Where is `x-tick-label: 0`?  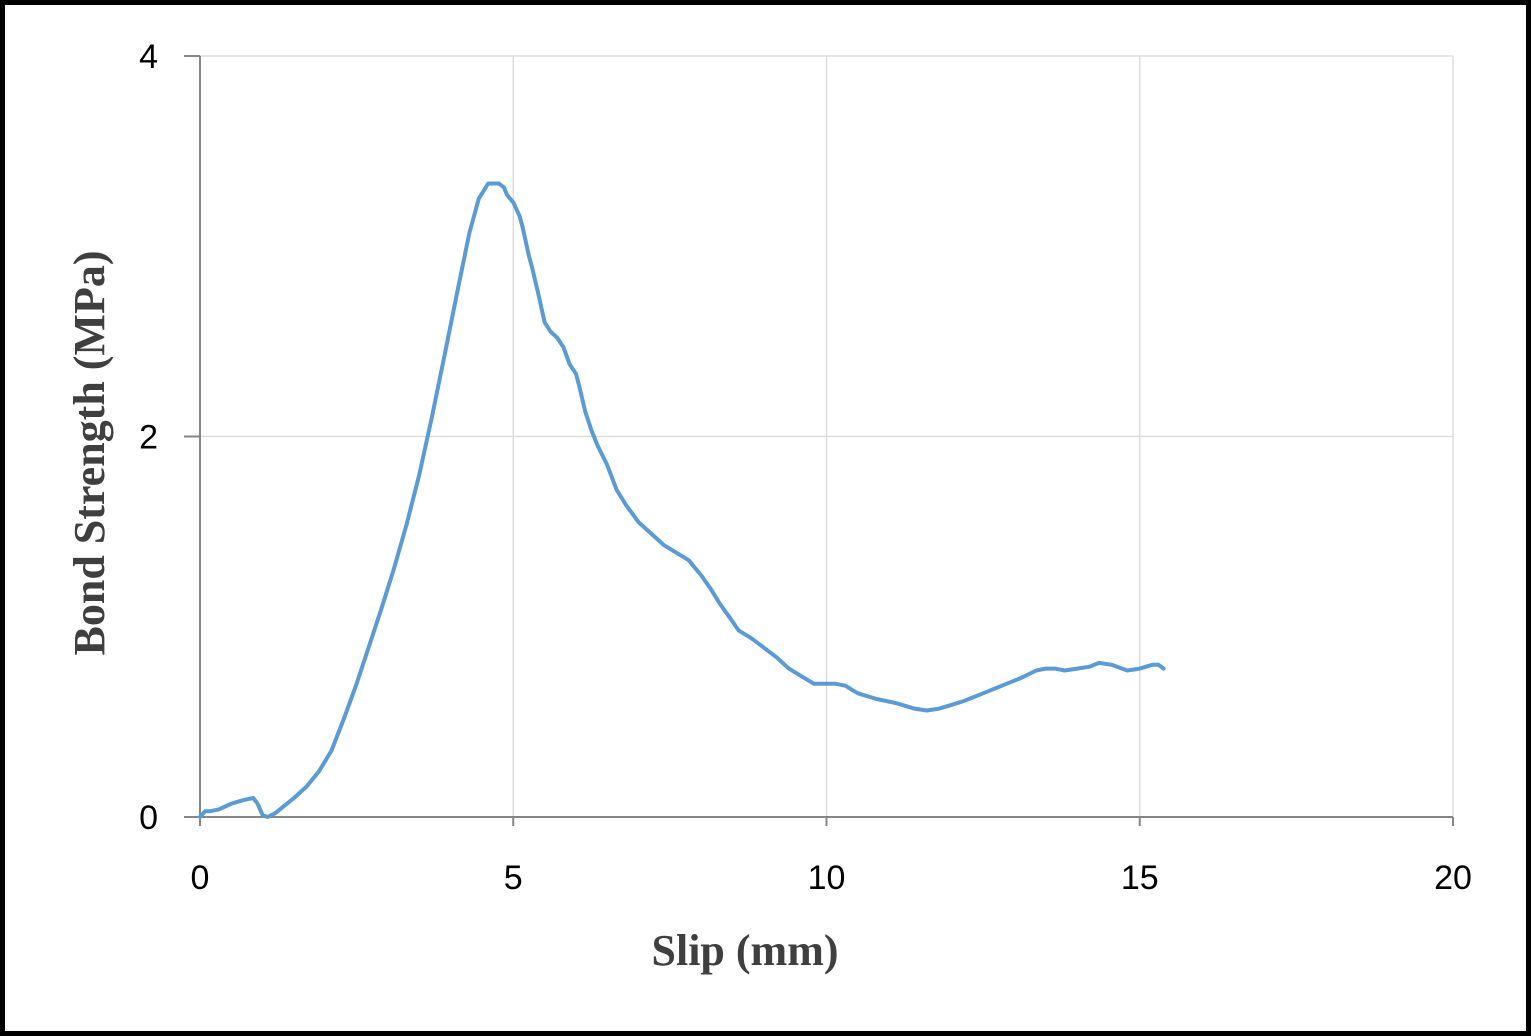 x-tick-label: 0 is located at coordinates (200, 878).